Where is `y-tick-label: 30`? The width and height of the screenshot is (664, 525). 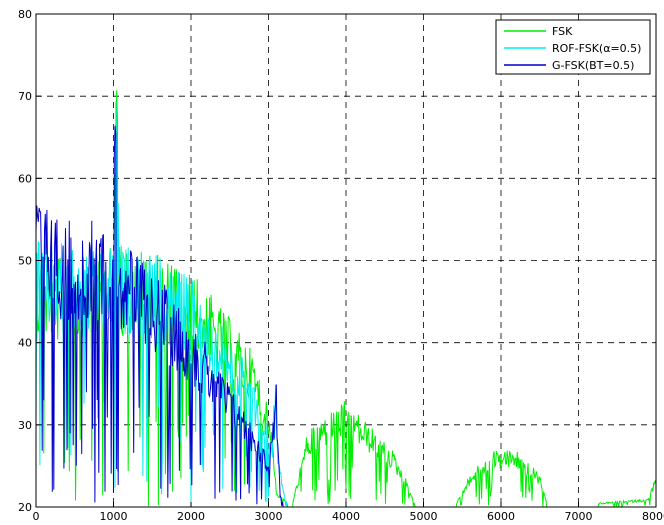 y-tick-label: 30 is located at coordinates (25, 425).